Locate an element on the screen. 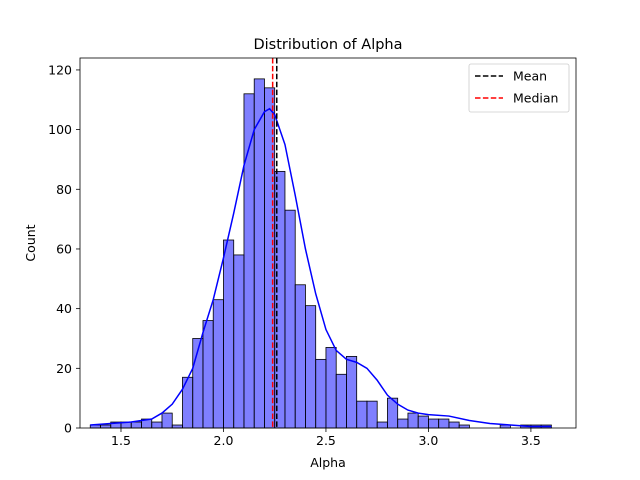 The image size is (640, 480). y-tick-label: 80 is located at coordinates (64, 189).